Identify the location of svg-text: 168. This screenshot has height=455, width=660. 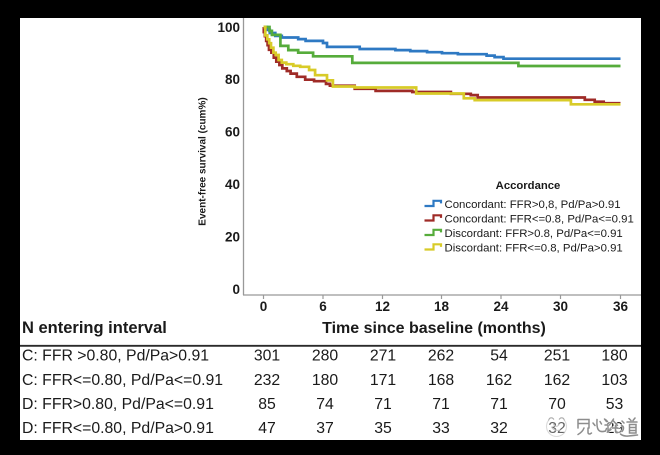
(441, 380).